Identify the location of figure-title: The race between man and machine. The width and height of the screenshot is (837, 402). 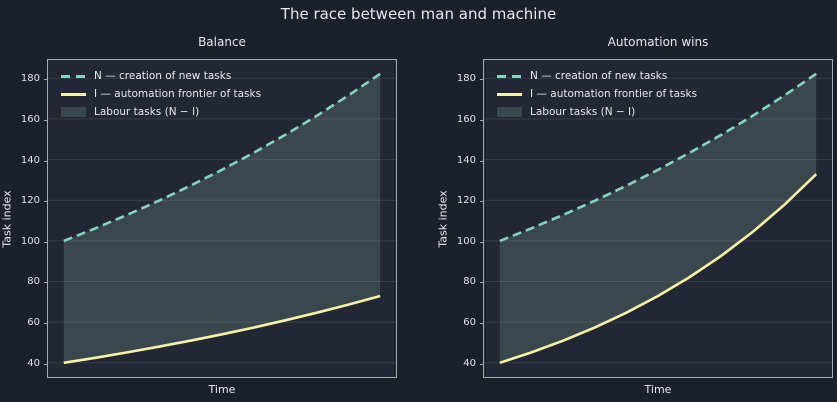
(418, 14).